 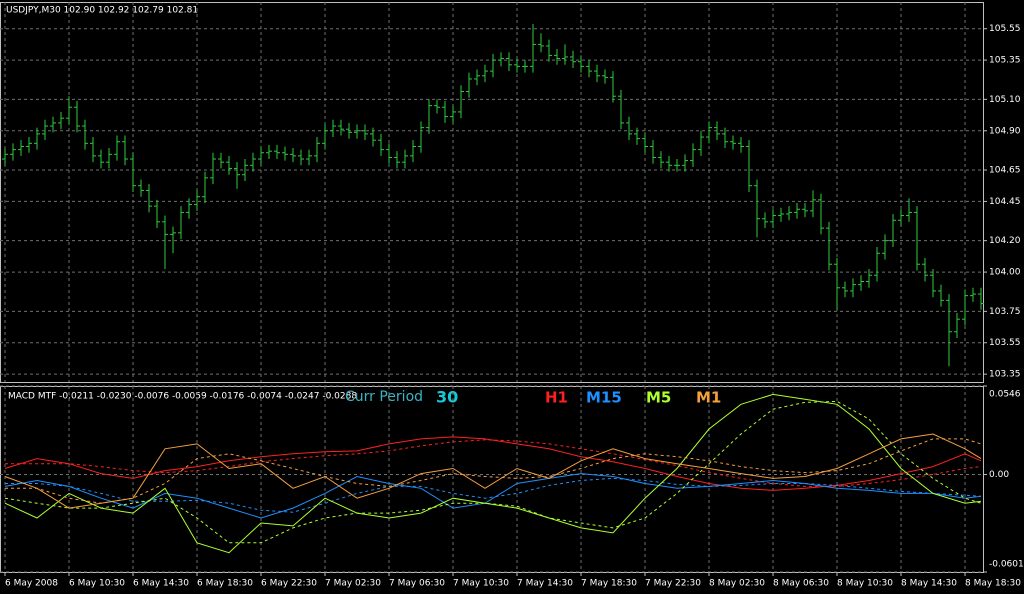 What do you see at coordinates (1005, 241) in the screenshot?
I see `y-tick-label: 104.20` at bounding box center [1005, 241].